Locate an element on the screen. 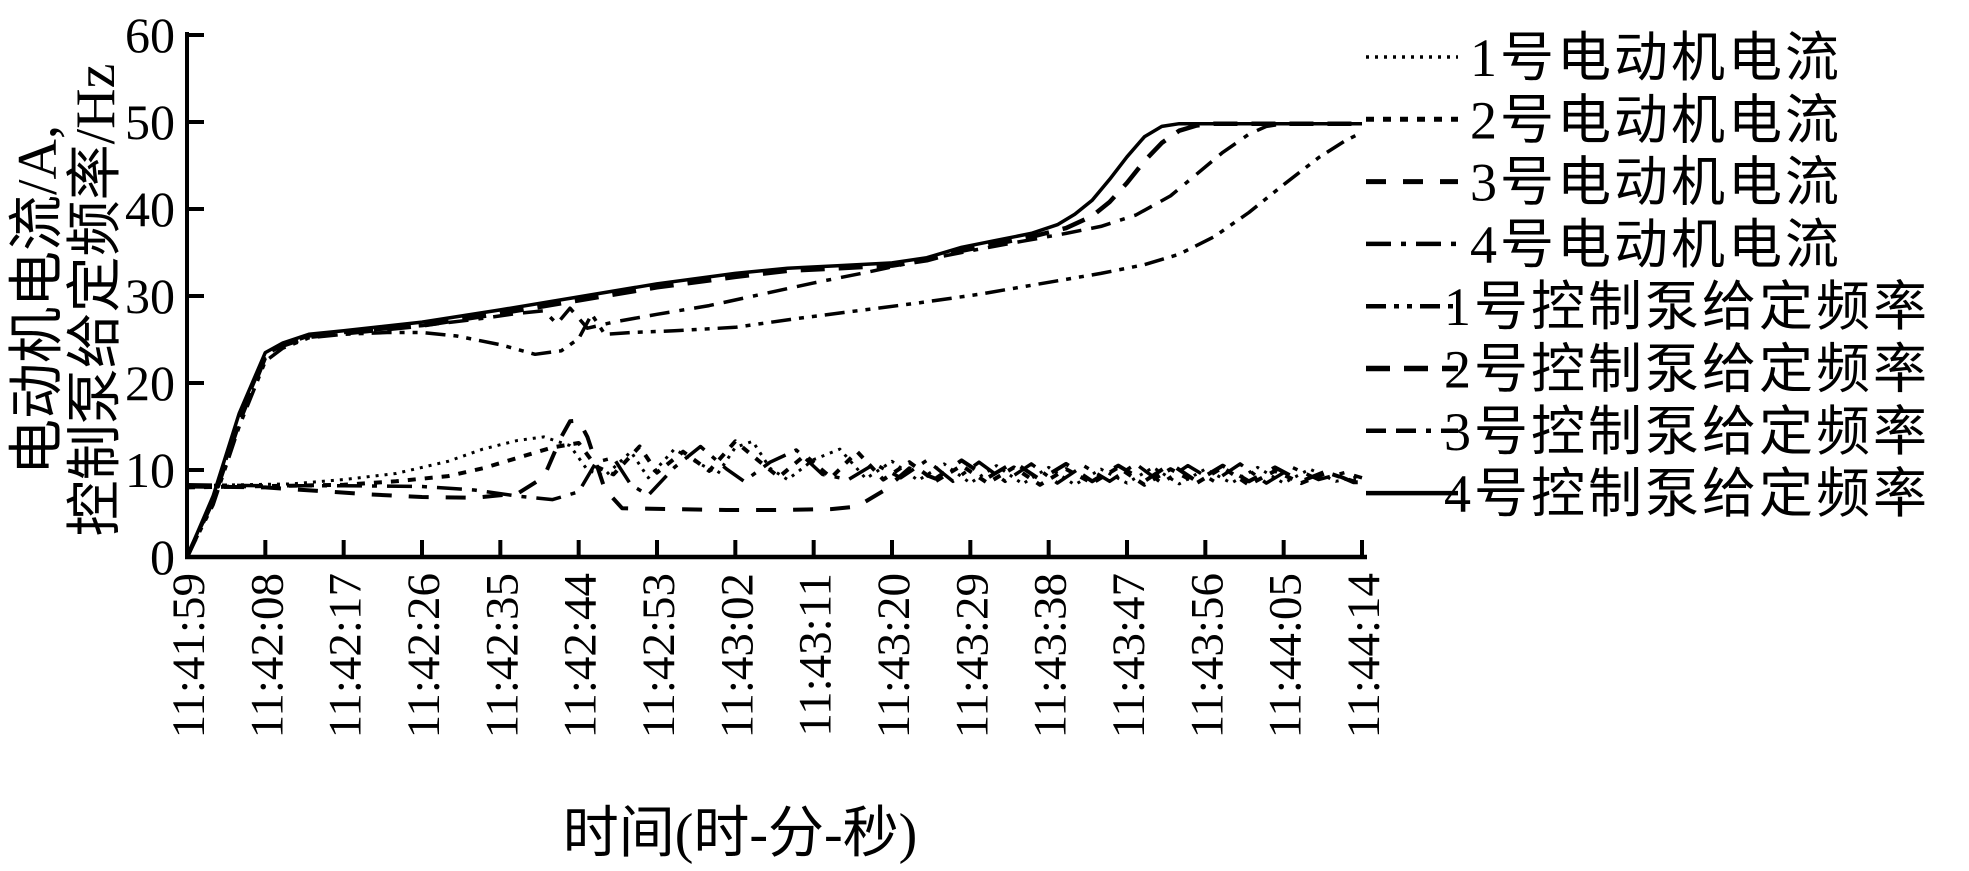  y-axis-title-line1: 电动机电流/A, is located at coordinates (38, 300).